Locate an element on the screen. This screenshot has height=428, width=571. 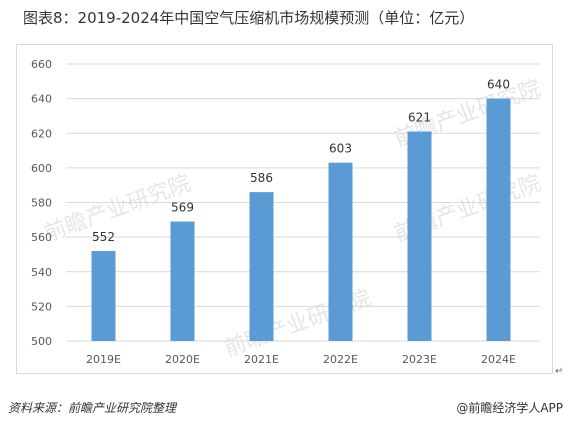
bar-2021E is located at coordinates (261, 266).